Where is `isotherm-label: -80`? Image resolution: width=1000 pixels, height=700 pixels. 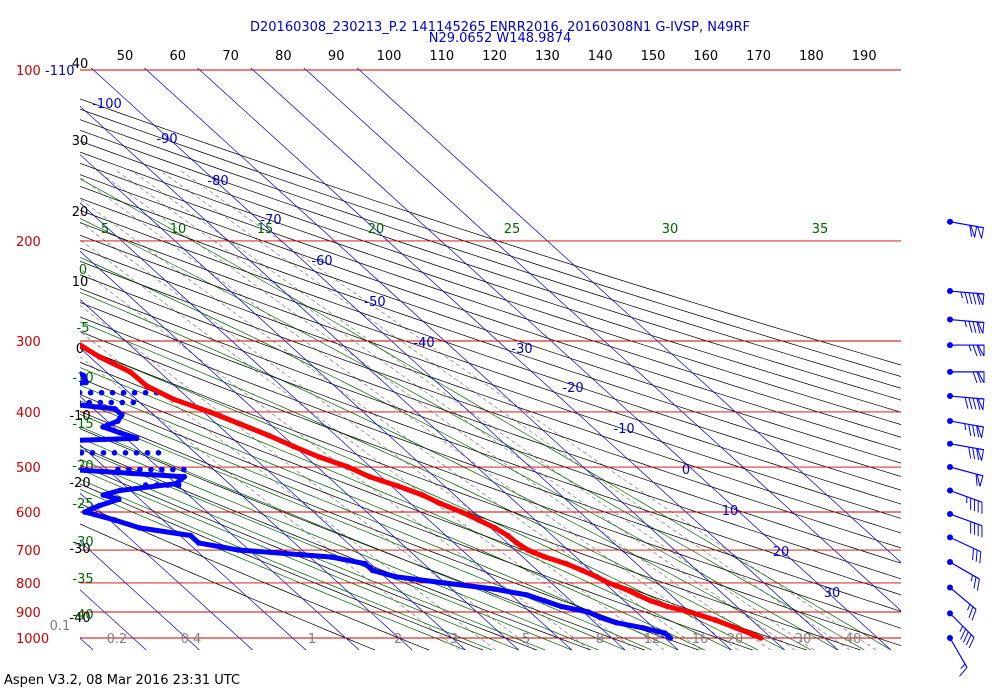
isotherm-label: -80 is located at coordinates (217, 181).